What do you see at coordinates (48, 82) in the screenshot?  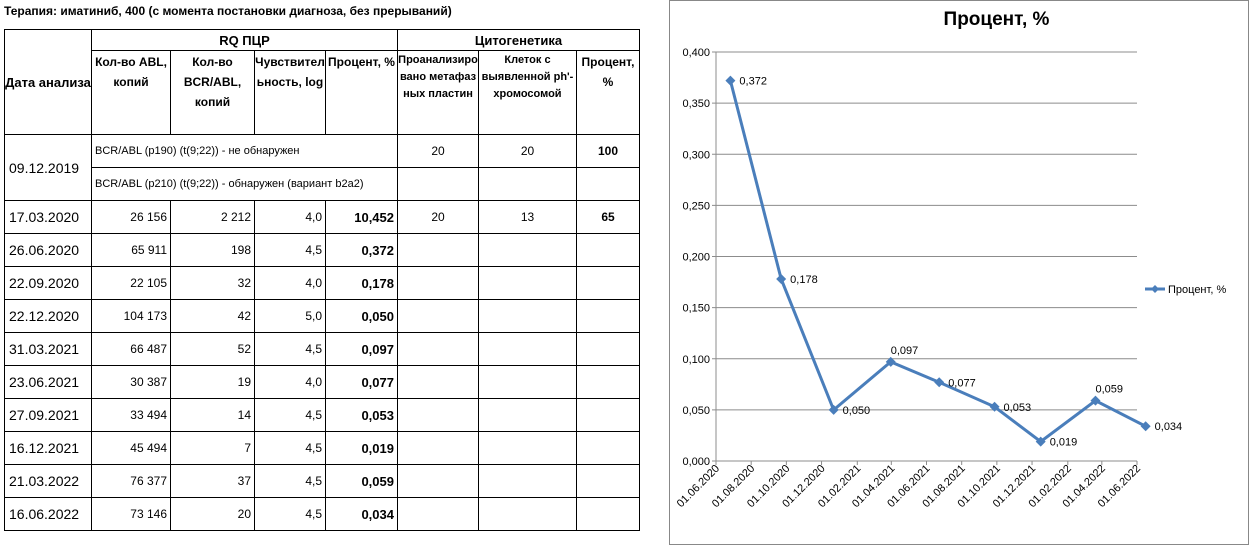 I see `header-date: Дата анализа` at bounding box center [48, 82].